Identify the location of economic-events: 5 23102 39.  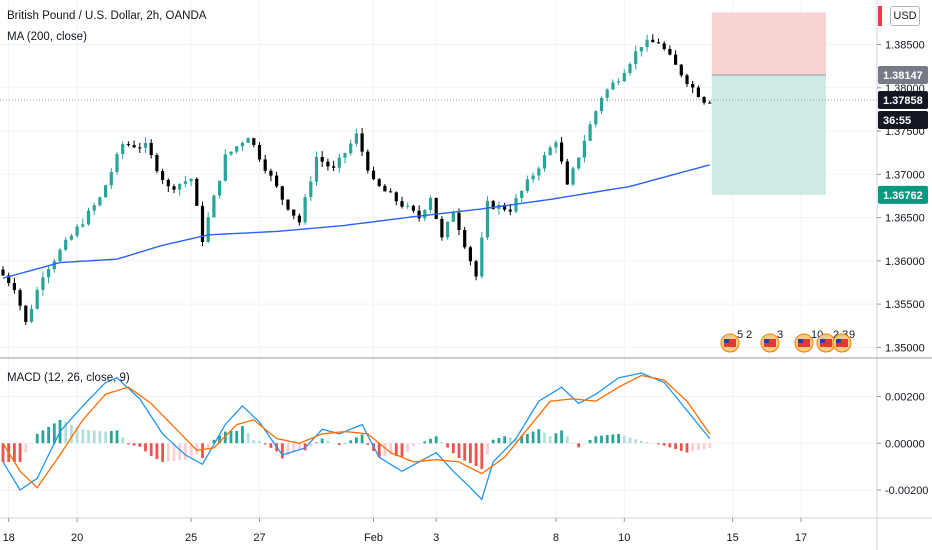
(787, 341).